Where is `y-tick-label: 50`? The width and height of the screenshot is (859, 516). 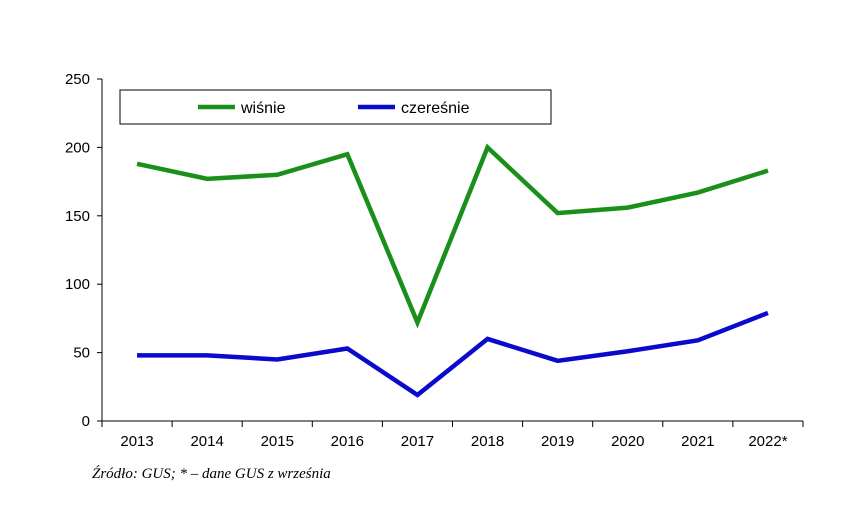
y-tick-label: 50 is located at coordinates (81, 353).